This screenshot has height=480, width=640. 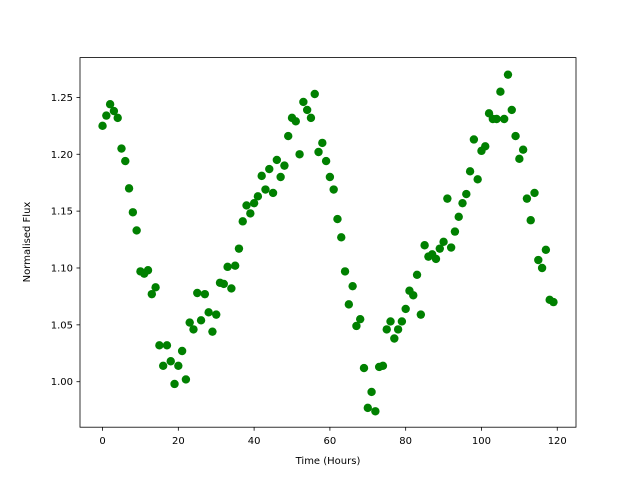 I want to click on y-axis-label: Normalised Flux, so click(x=27, y=242).